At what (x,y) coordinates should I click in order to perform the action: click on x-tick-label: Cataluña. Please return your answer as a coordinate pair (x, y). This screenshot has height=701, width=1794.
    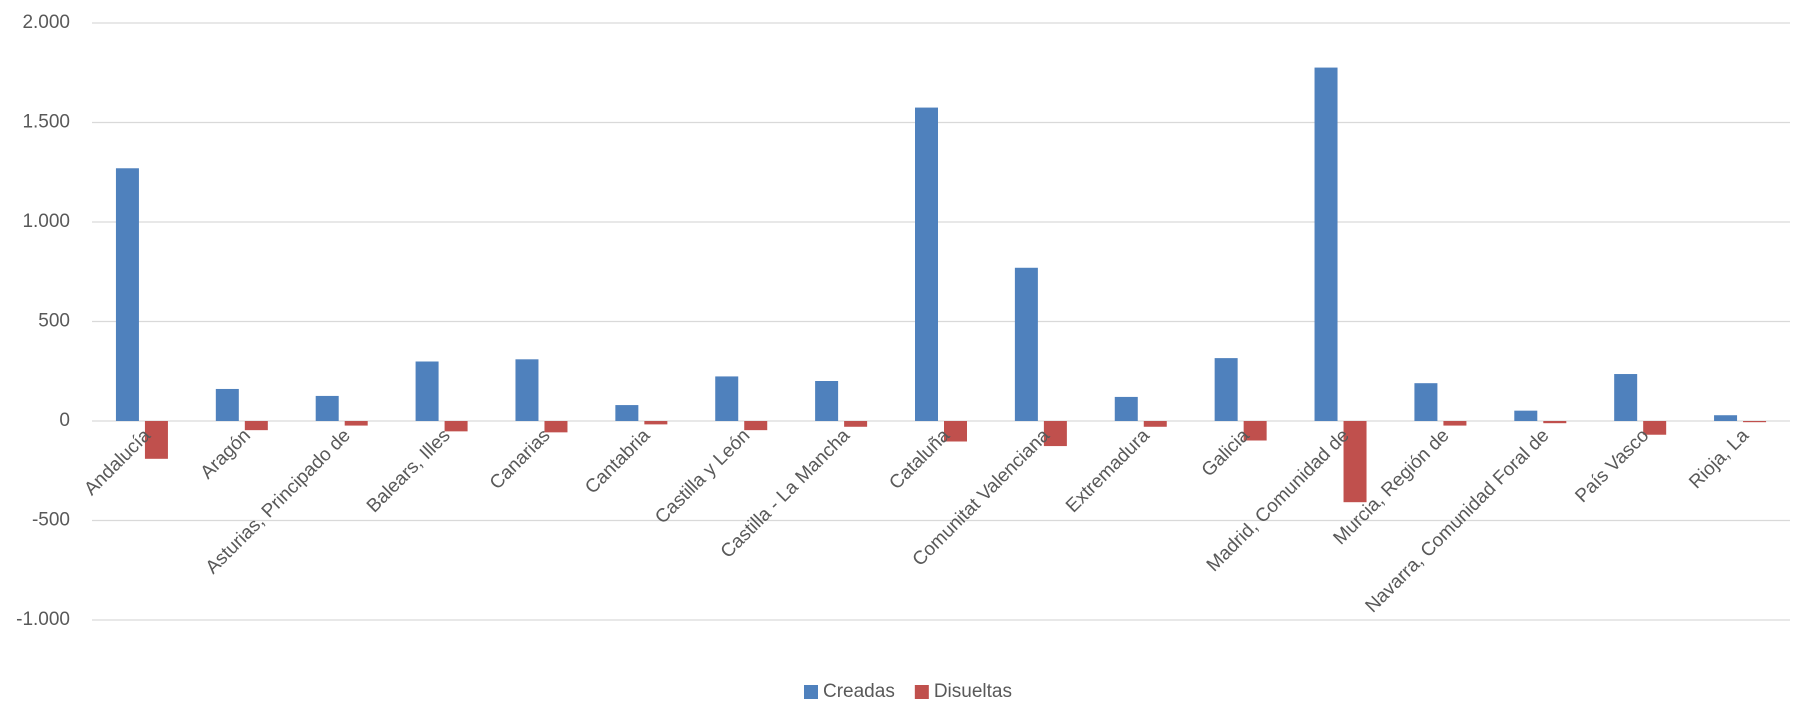
    Looking at the image, I should click on (919, 459).